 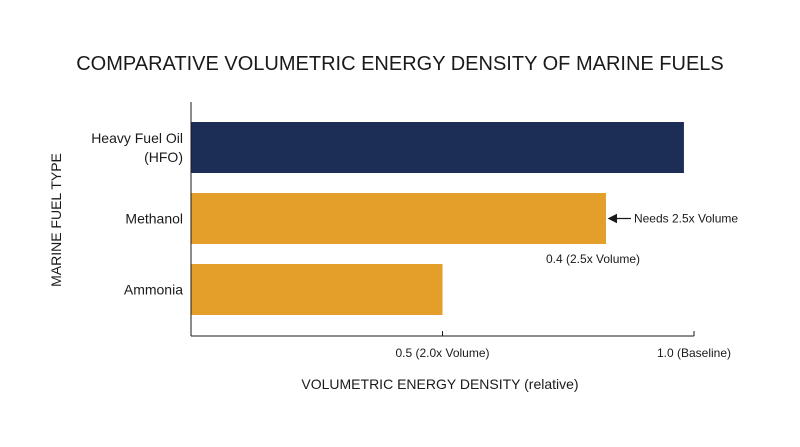 What do you see at coordinates (439, 384) in the screenshot?
I see `x-axis-title: VOLUMETRIC ENERGY DENSITY (relative)` at bounding box center [439, 384].